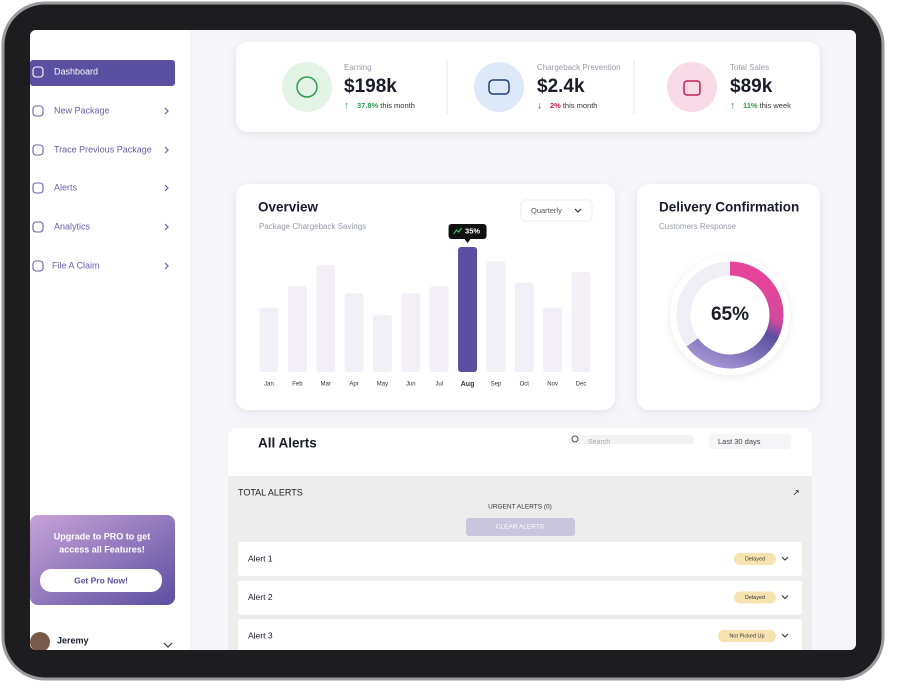 The height and width of the screenshot is (700, 907). Describe the element at coordinates (468, 384) in the screenshot. I see `month-label: Aug` at that location.